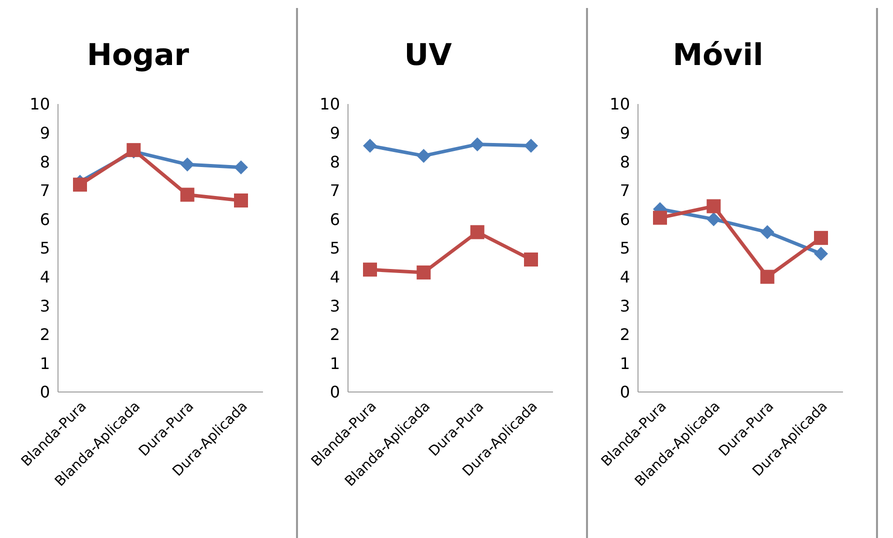  Describe the element at coordinates (138, 55) in the screenshot. I see `chart-title: Hogar` at that location.